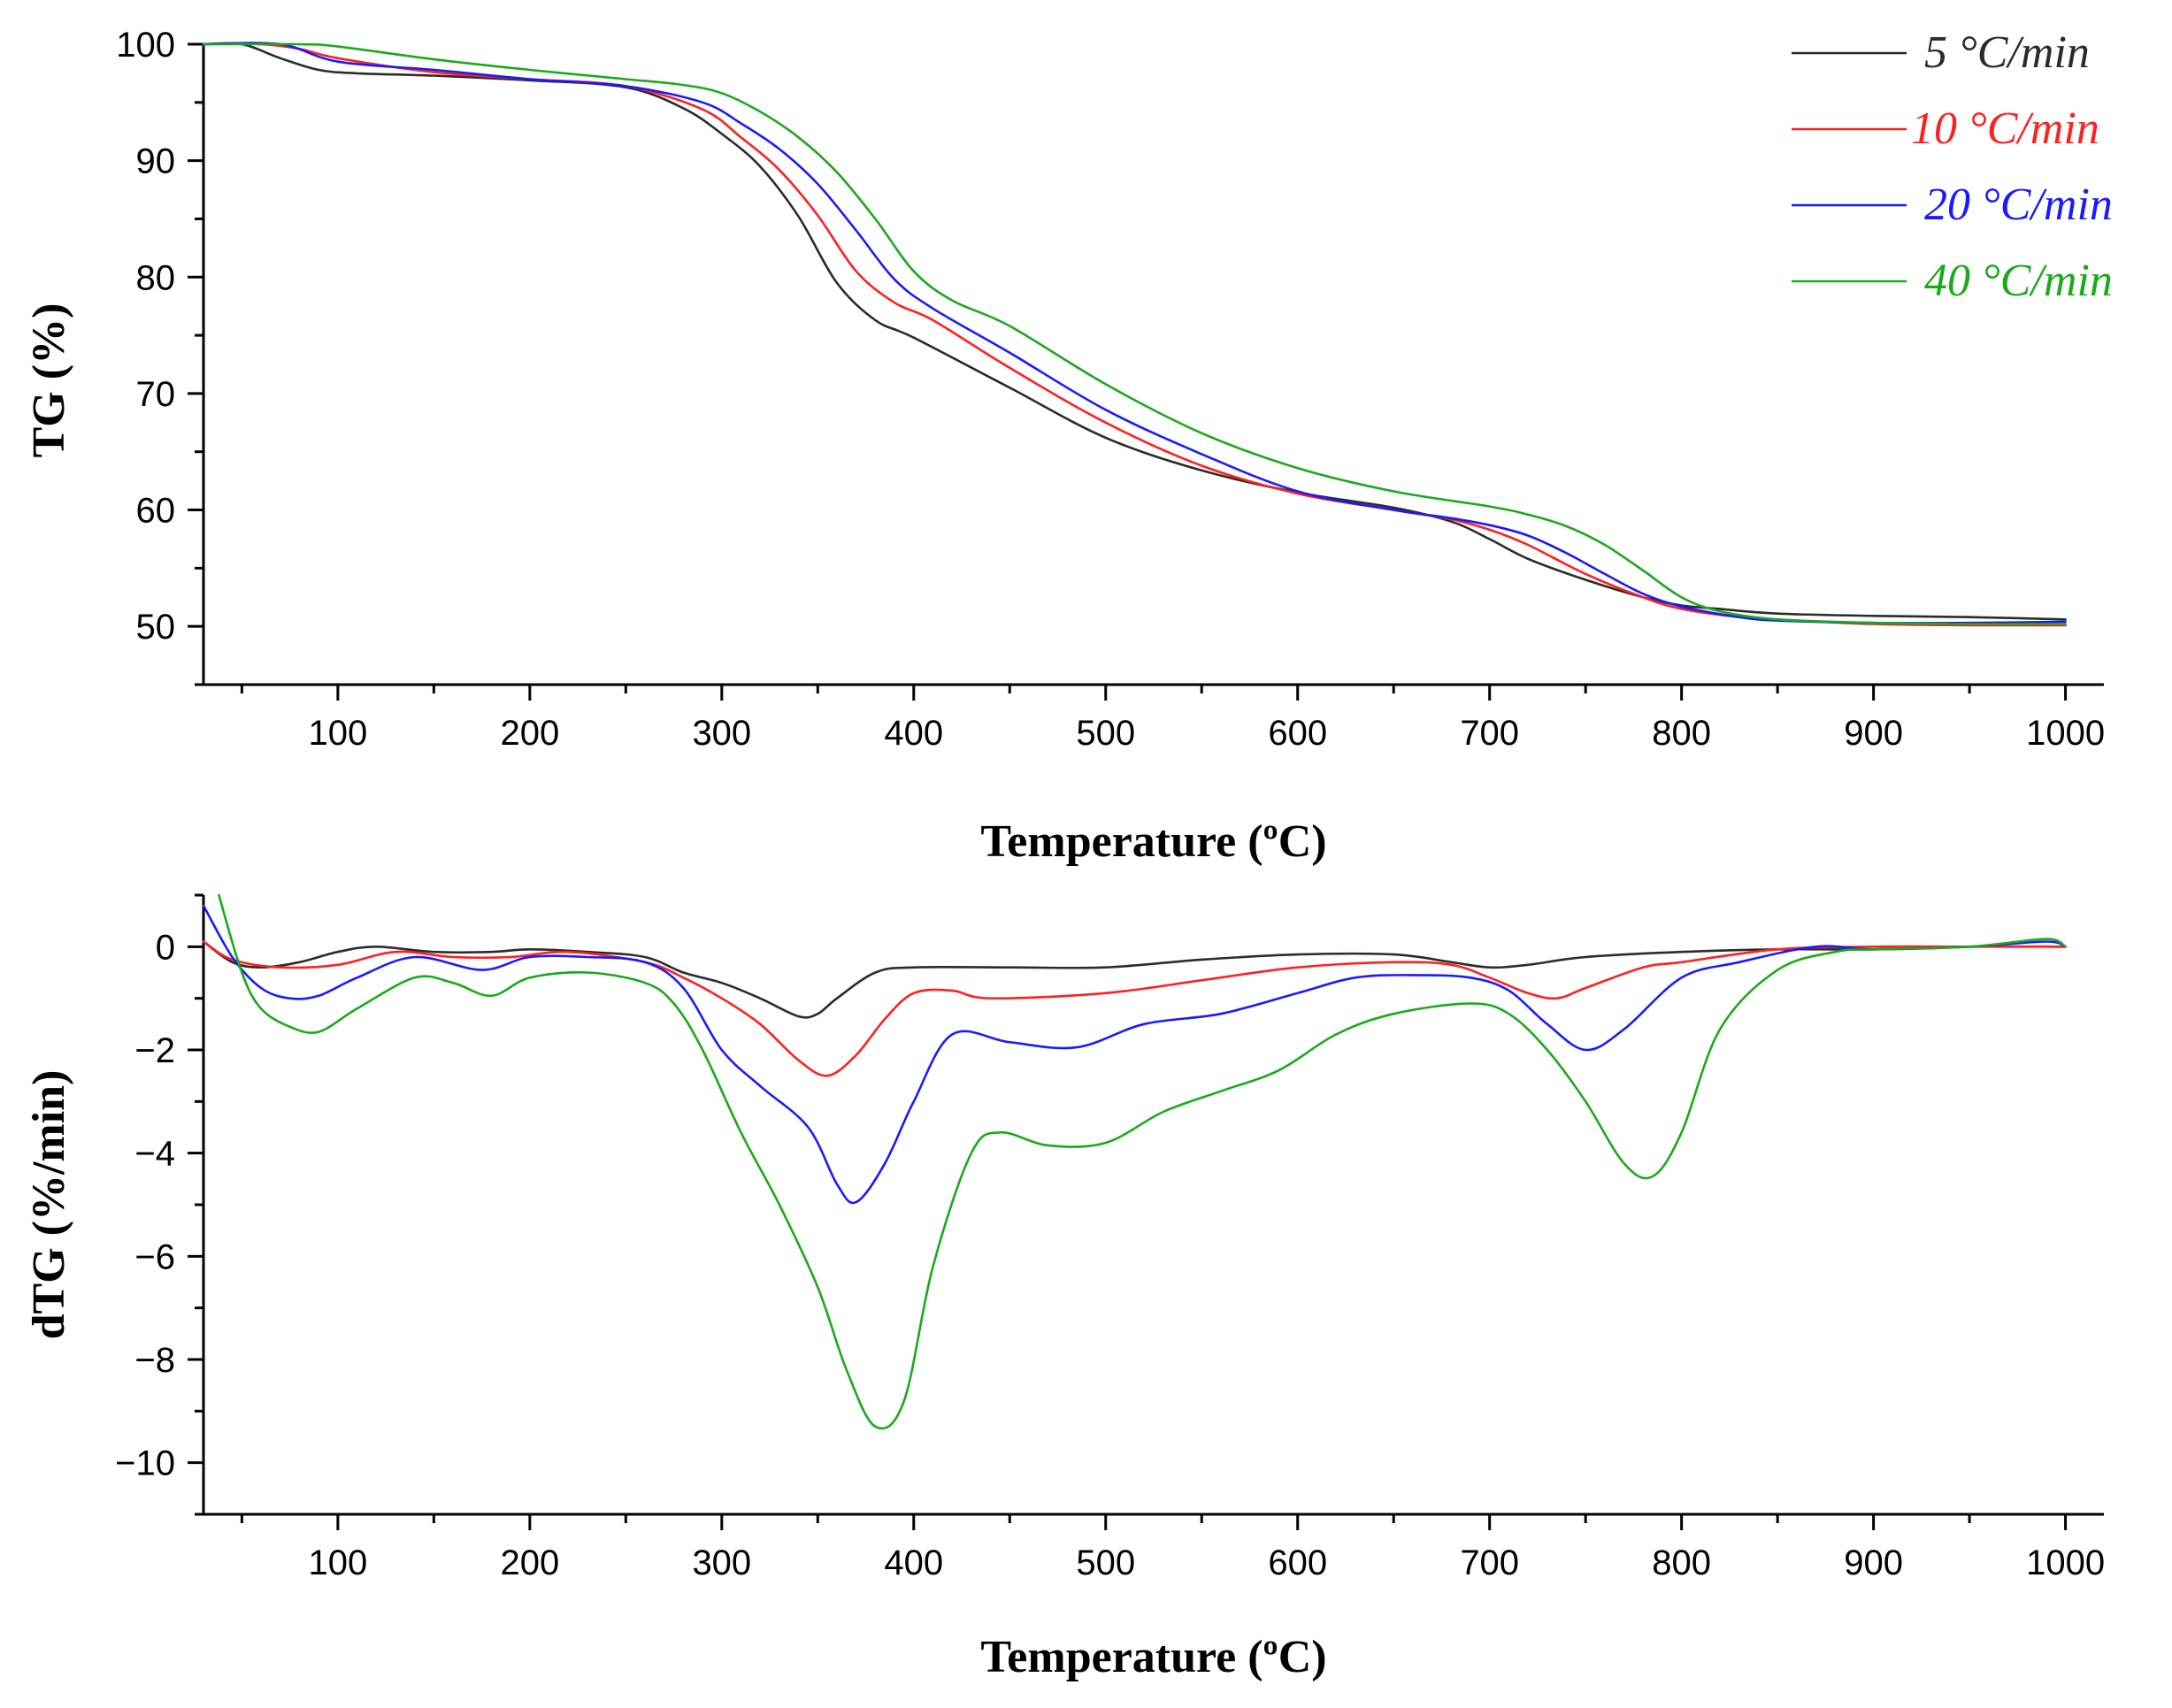 This screenshot has height=1708, width=2172. What do you see at coordinates (2018, 205) in the screenshot?
I see `legend-label: 20 °C/min` at bounding box center [2018, 205].